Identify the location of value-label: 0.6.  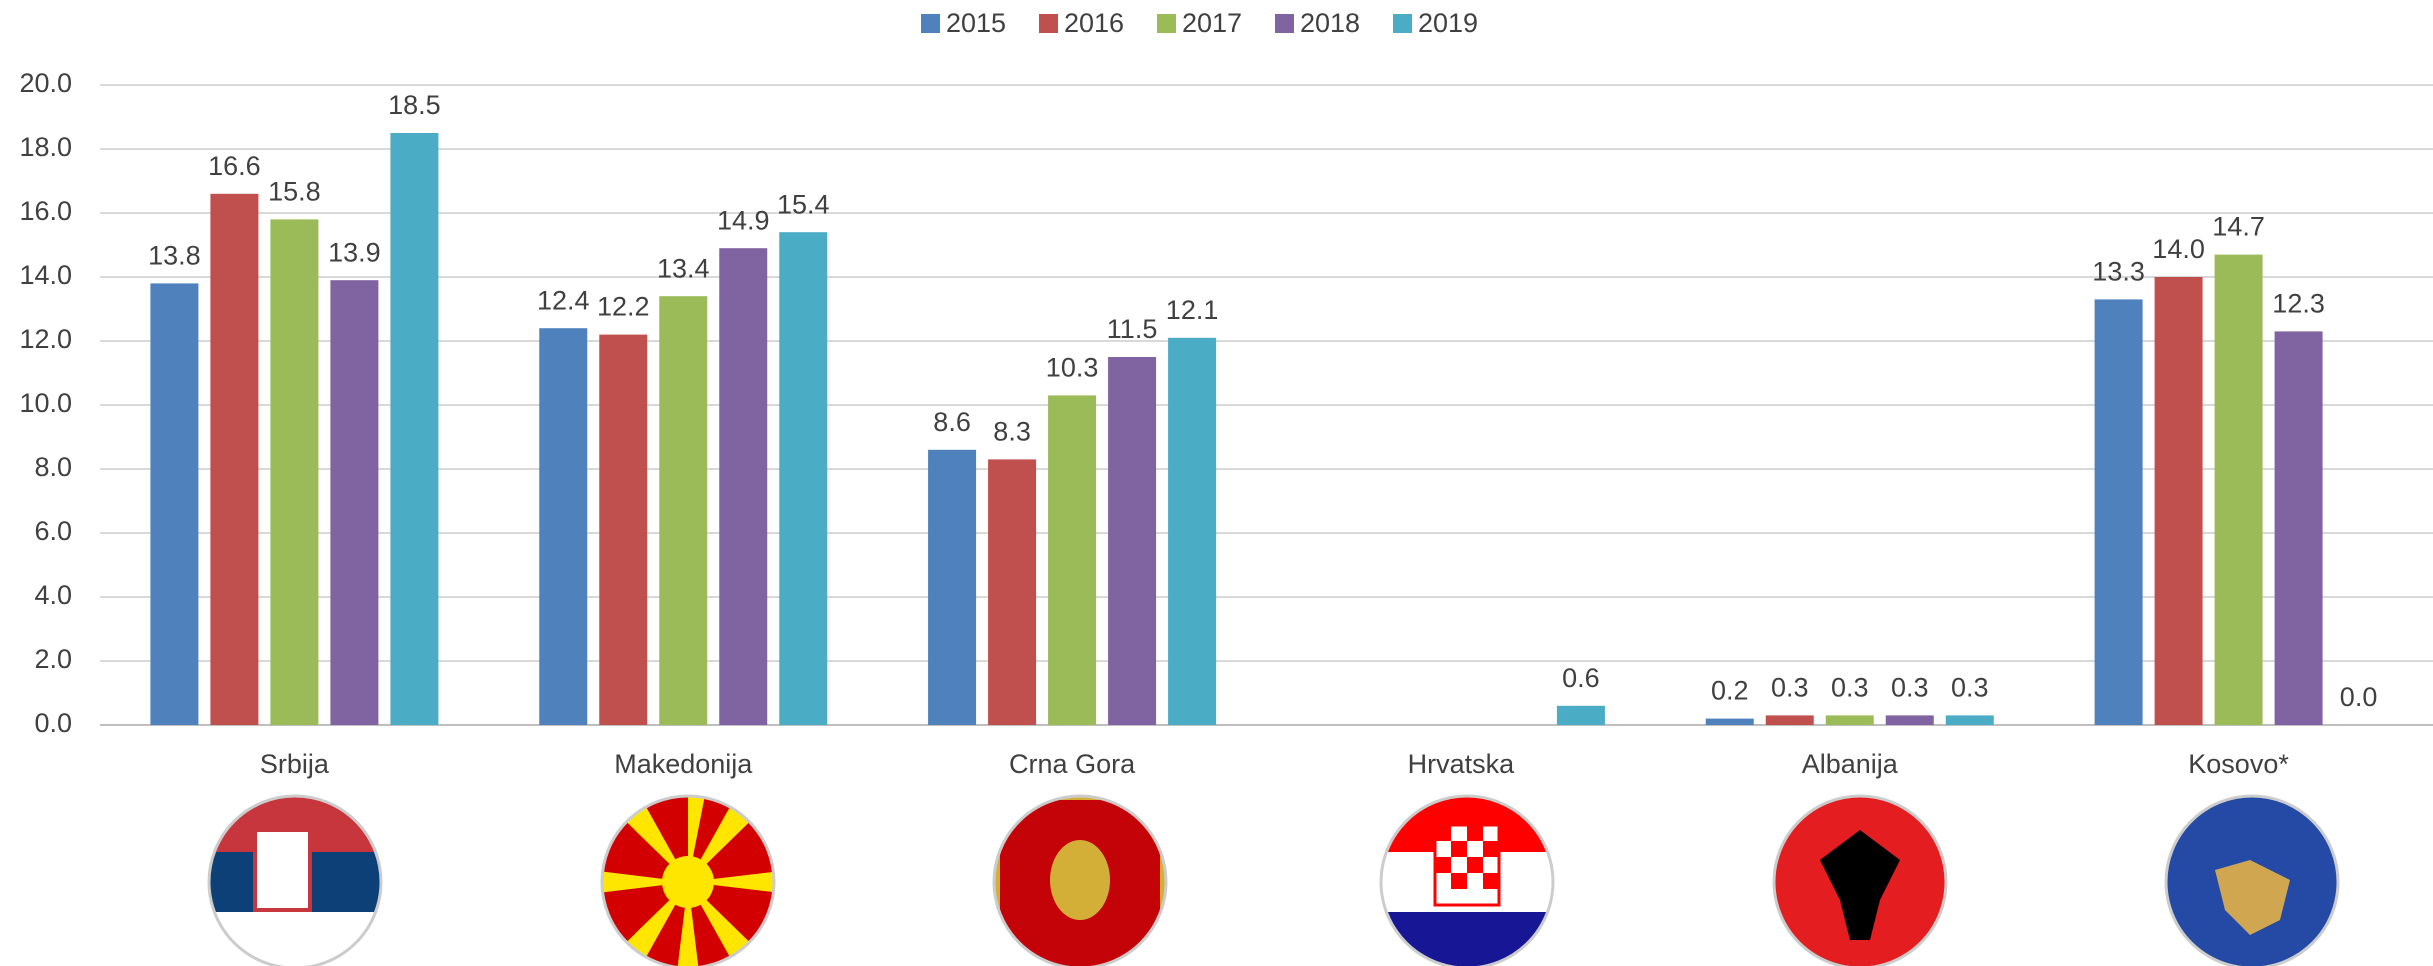
(1581, 678).